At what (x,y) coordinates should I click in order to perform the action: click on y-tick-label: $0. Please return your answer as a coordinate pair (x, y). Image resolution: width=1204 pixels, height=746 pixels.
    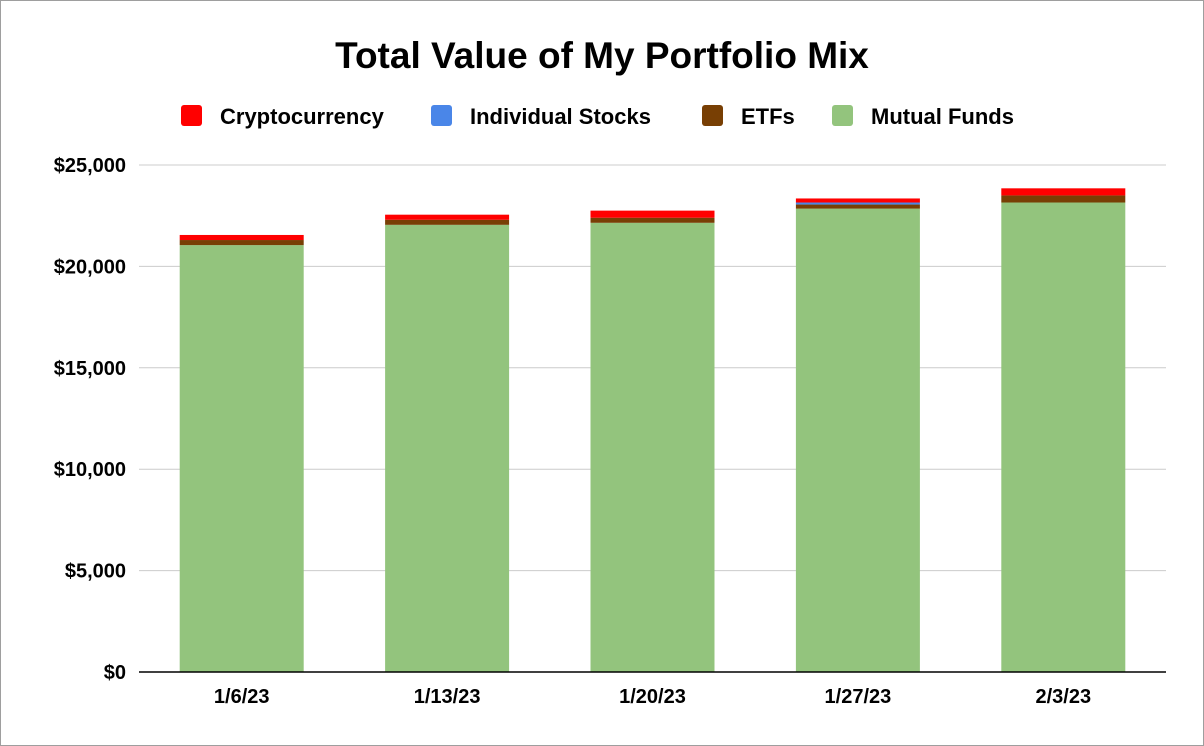
    Looking at the image, I should click on (115, 673).